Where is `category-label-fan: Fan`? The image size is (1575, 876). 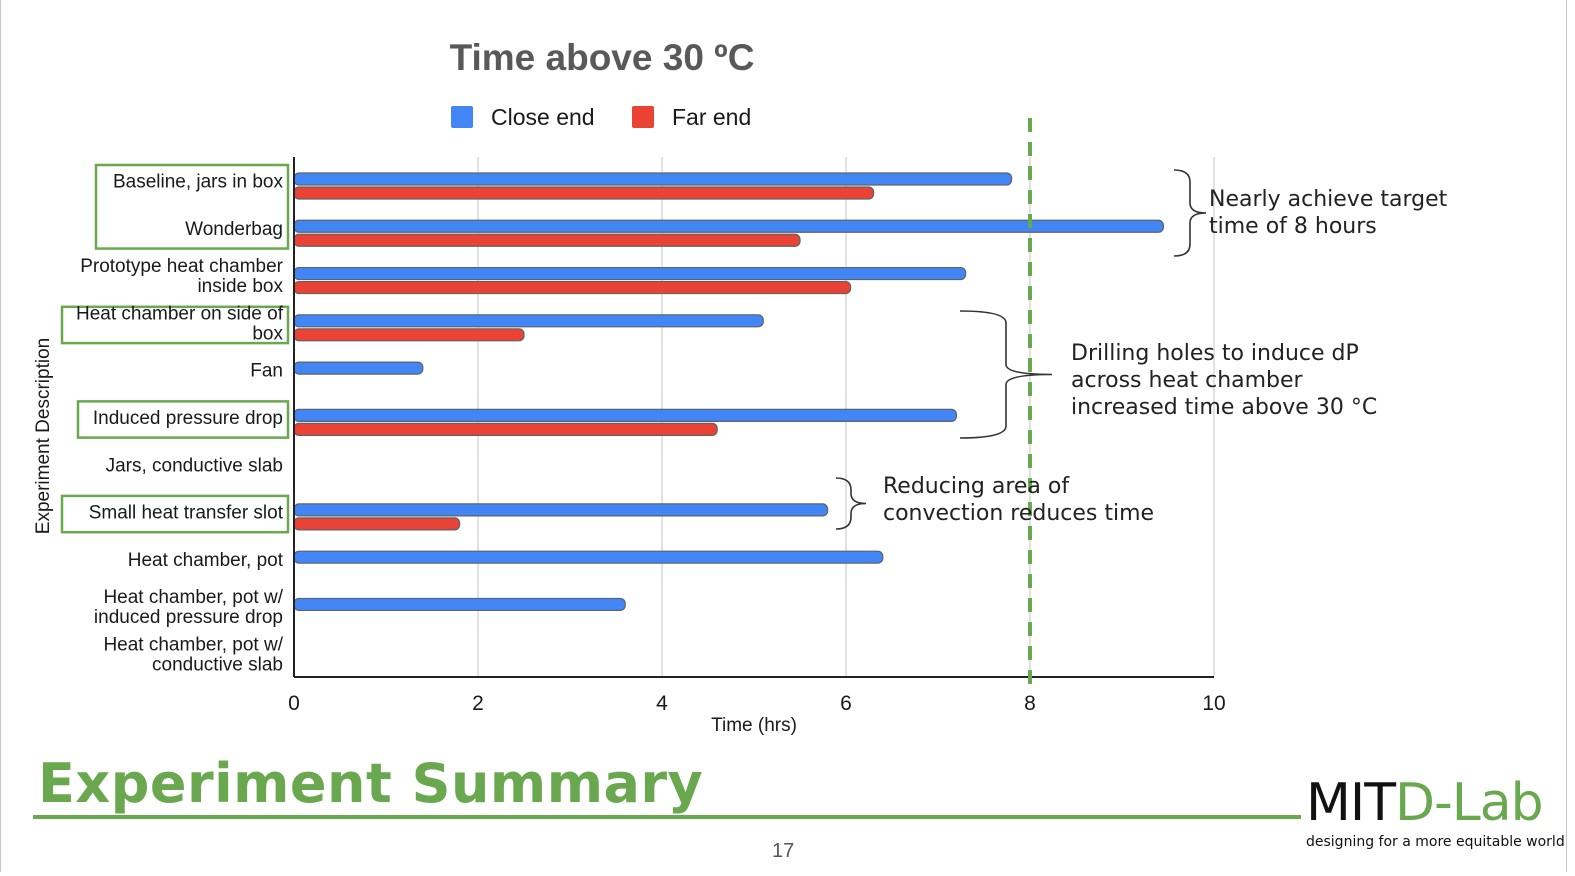
category-label-fan: Fan is located at coordinates (266, 371).